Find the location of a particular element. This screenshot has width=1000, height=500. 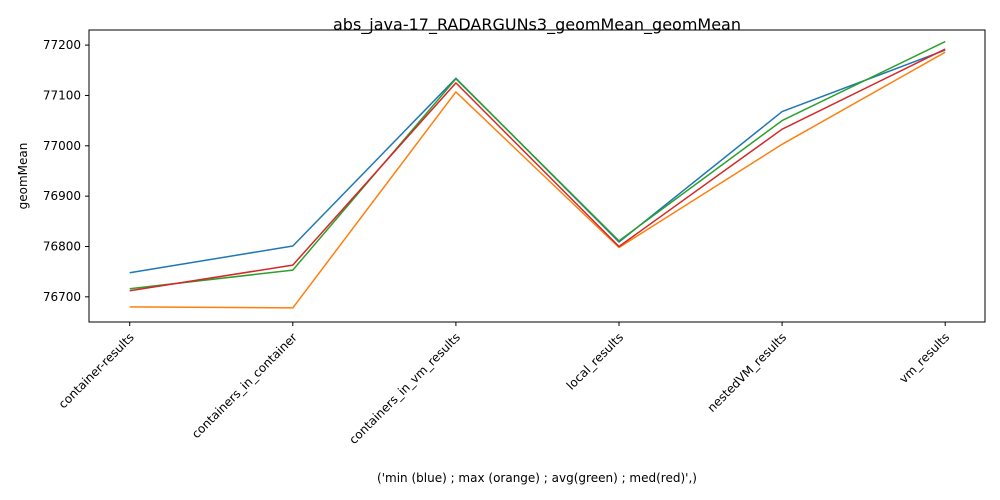

y-tick-label: 77000 is located at coordinates (62, 146).